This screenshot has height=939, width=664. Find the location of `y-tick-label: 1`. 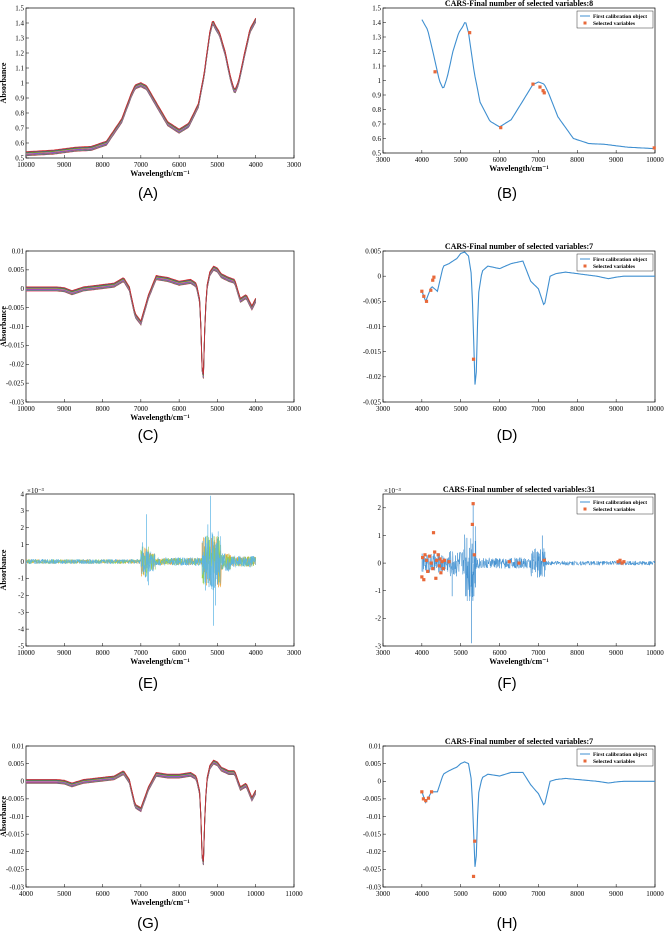

y-tick-label: 1 is located at coordinates (23, 545).